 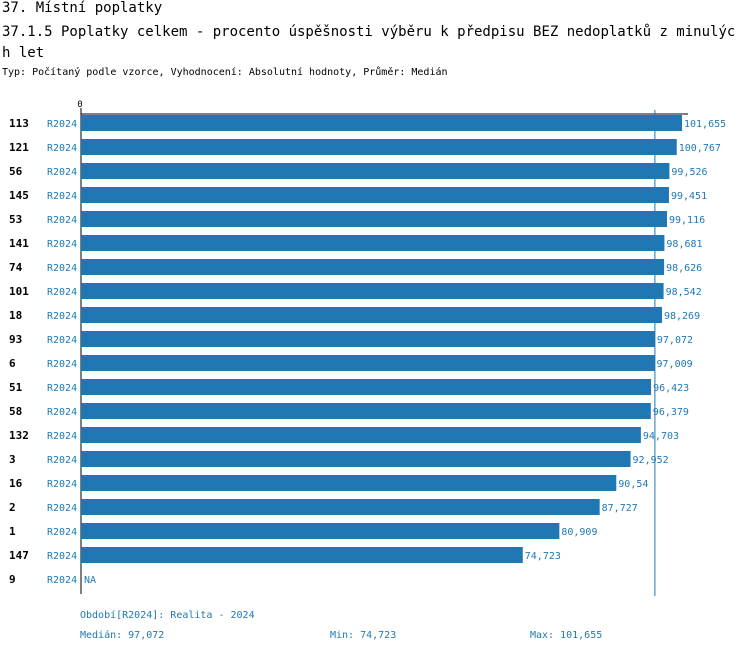 I want to click on bar-value-label: 80,909, so click(x=579, y=532).